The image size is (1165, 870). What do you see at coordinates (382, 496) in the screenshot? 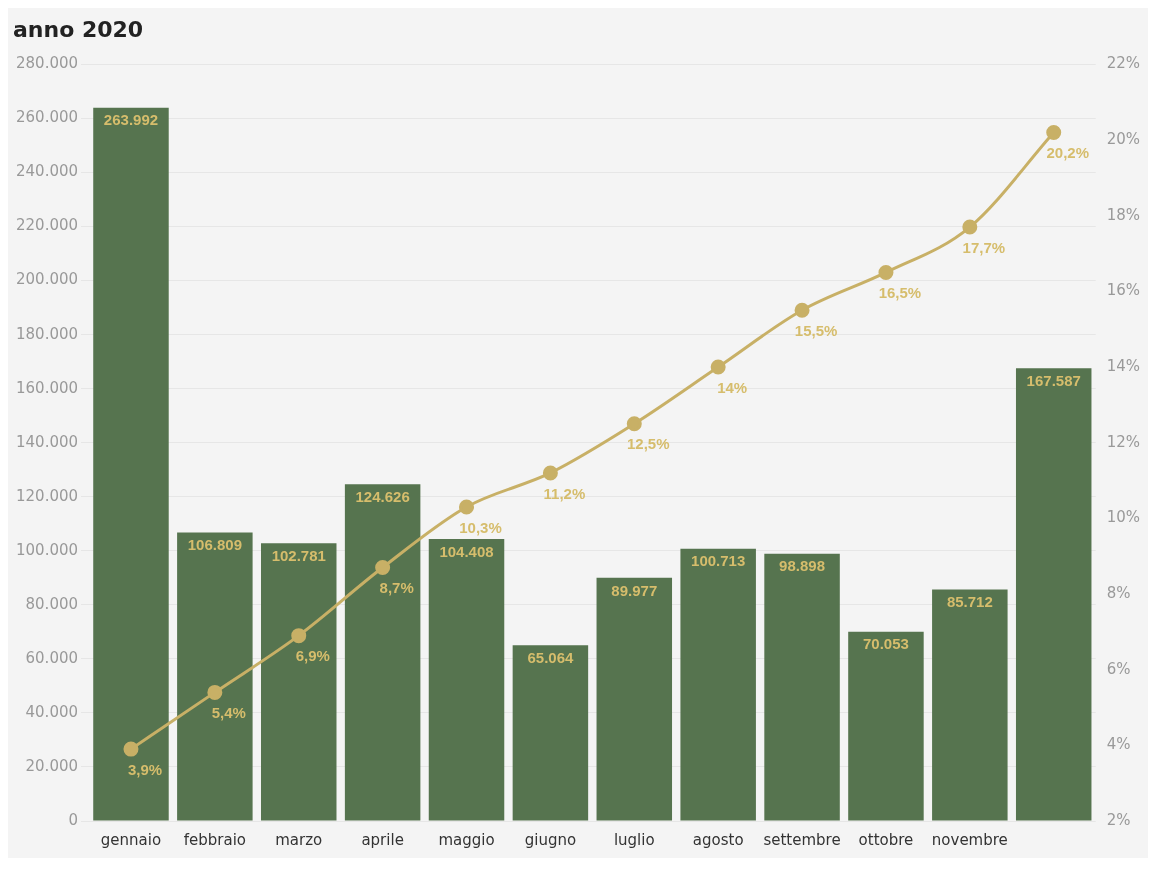
I see `data-label: 124.626` at bounding box center [382, 496].